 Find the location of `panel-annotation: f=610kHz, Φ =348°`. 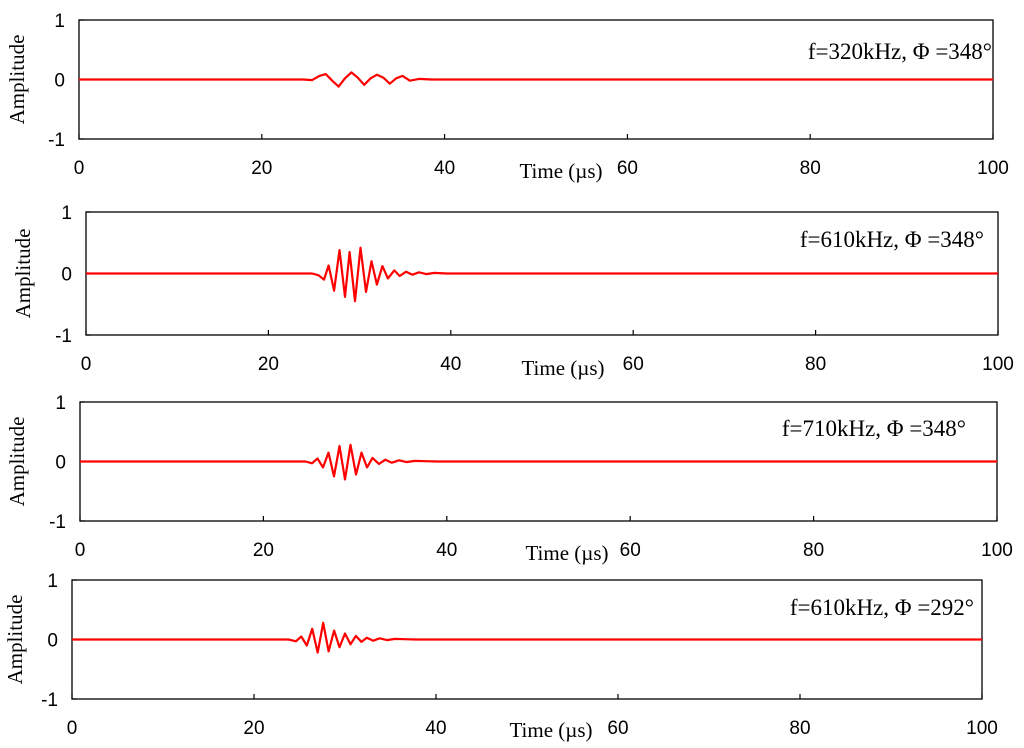

panel-annotation: f=610kHz, Φ =348° is located at coordinates (892, 239).